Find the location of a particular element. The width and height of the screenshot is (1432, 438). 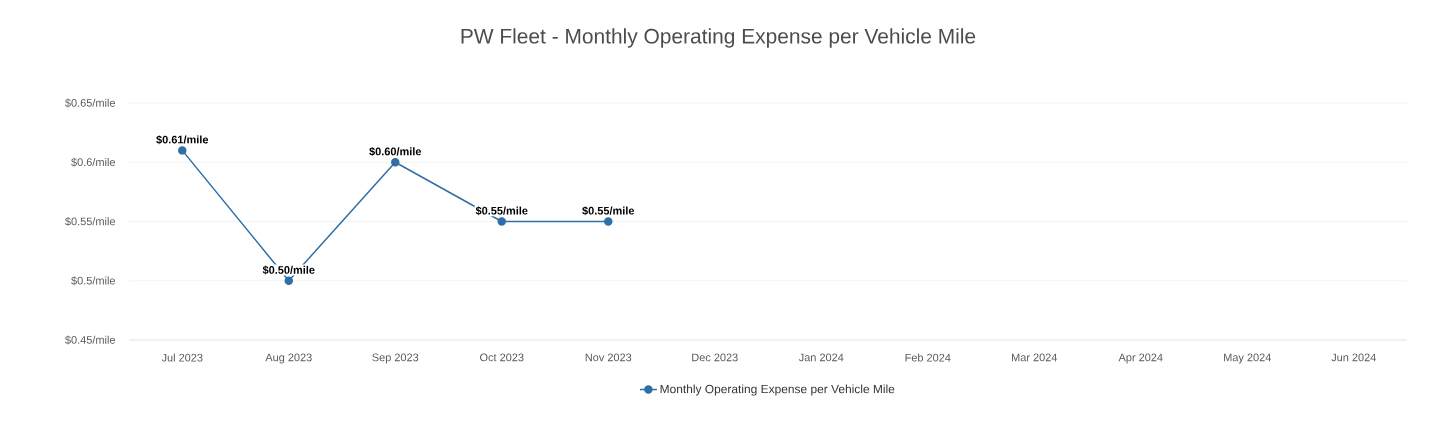

y-tick-label: $0.45/mile is located at coordinates (90, 340).